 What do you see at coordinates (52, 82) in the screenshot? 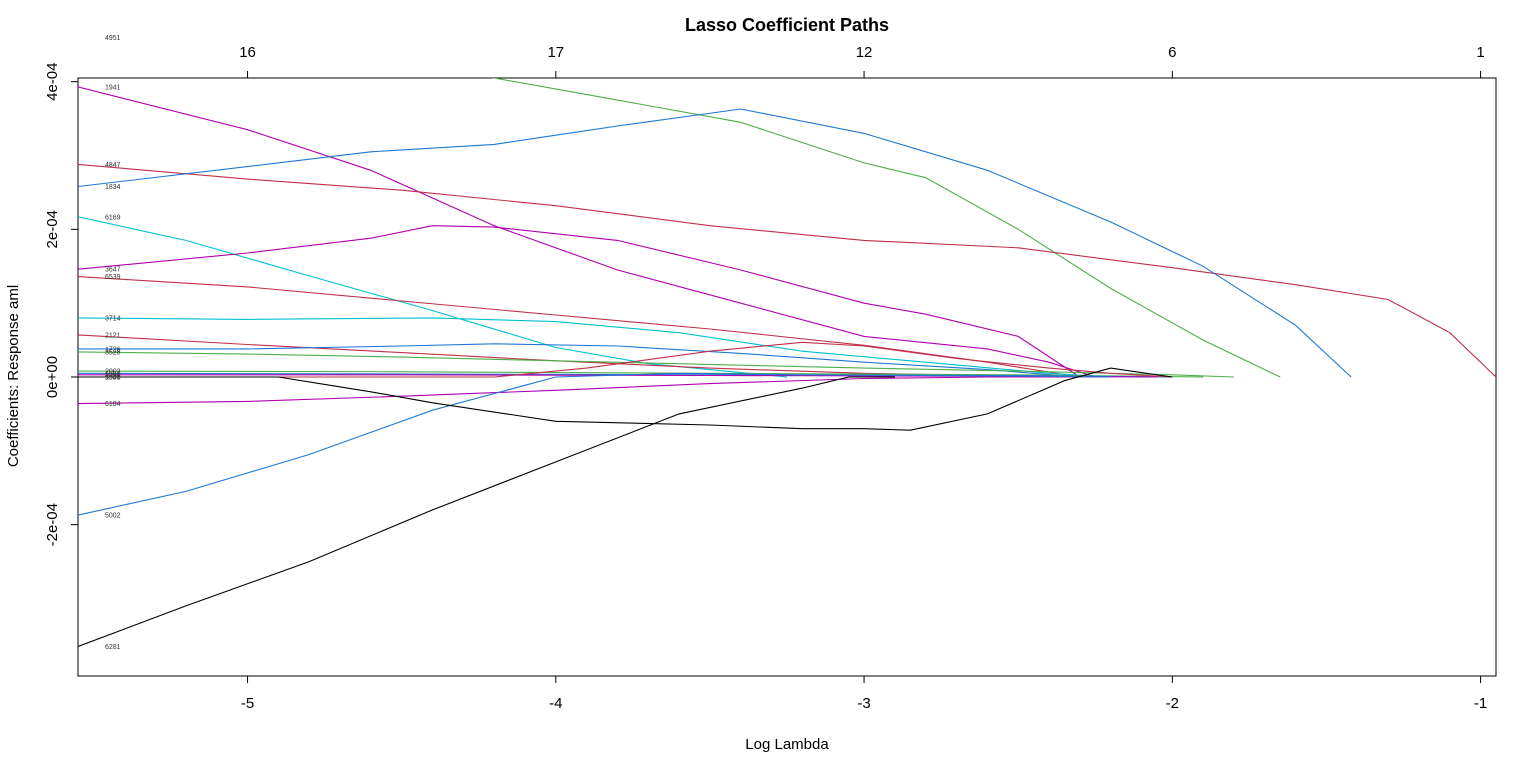
I see `y-tick-label: 4e-04` at bounding box center [52, 82].